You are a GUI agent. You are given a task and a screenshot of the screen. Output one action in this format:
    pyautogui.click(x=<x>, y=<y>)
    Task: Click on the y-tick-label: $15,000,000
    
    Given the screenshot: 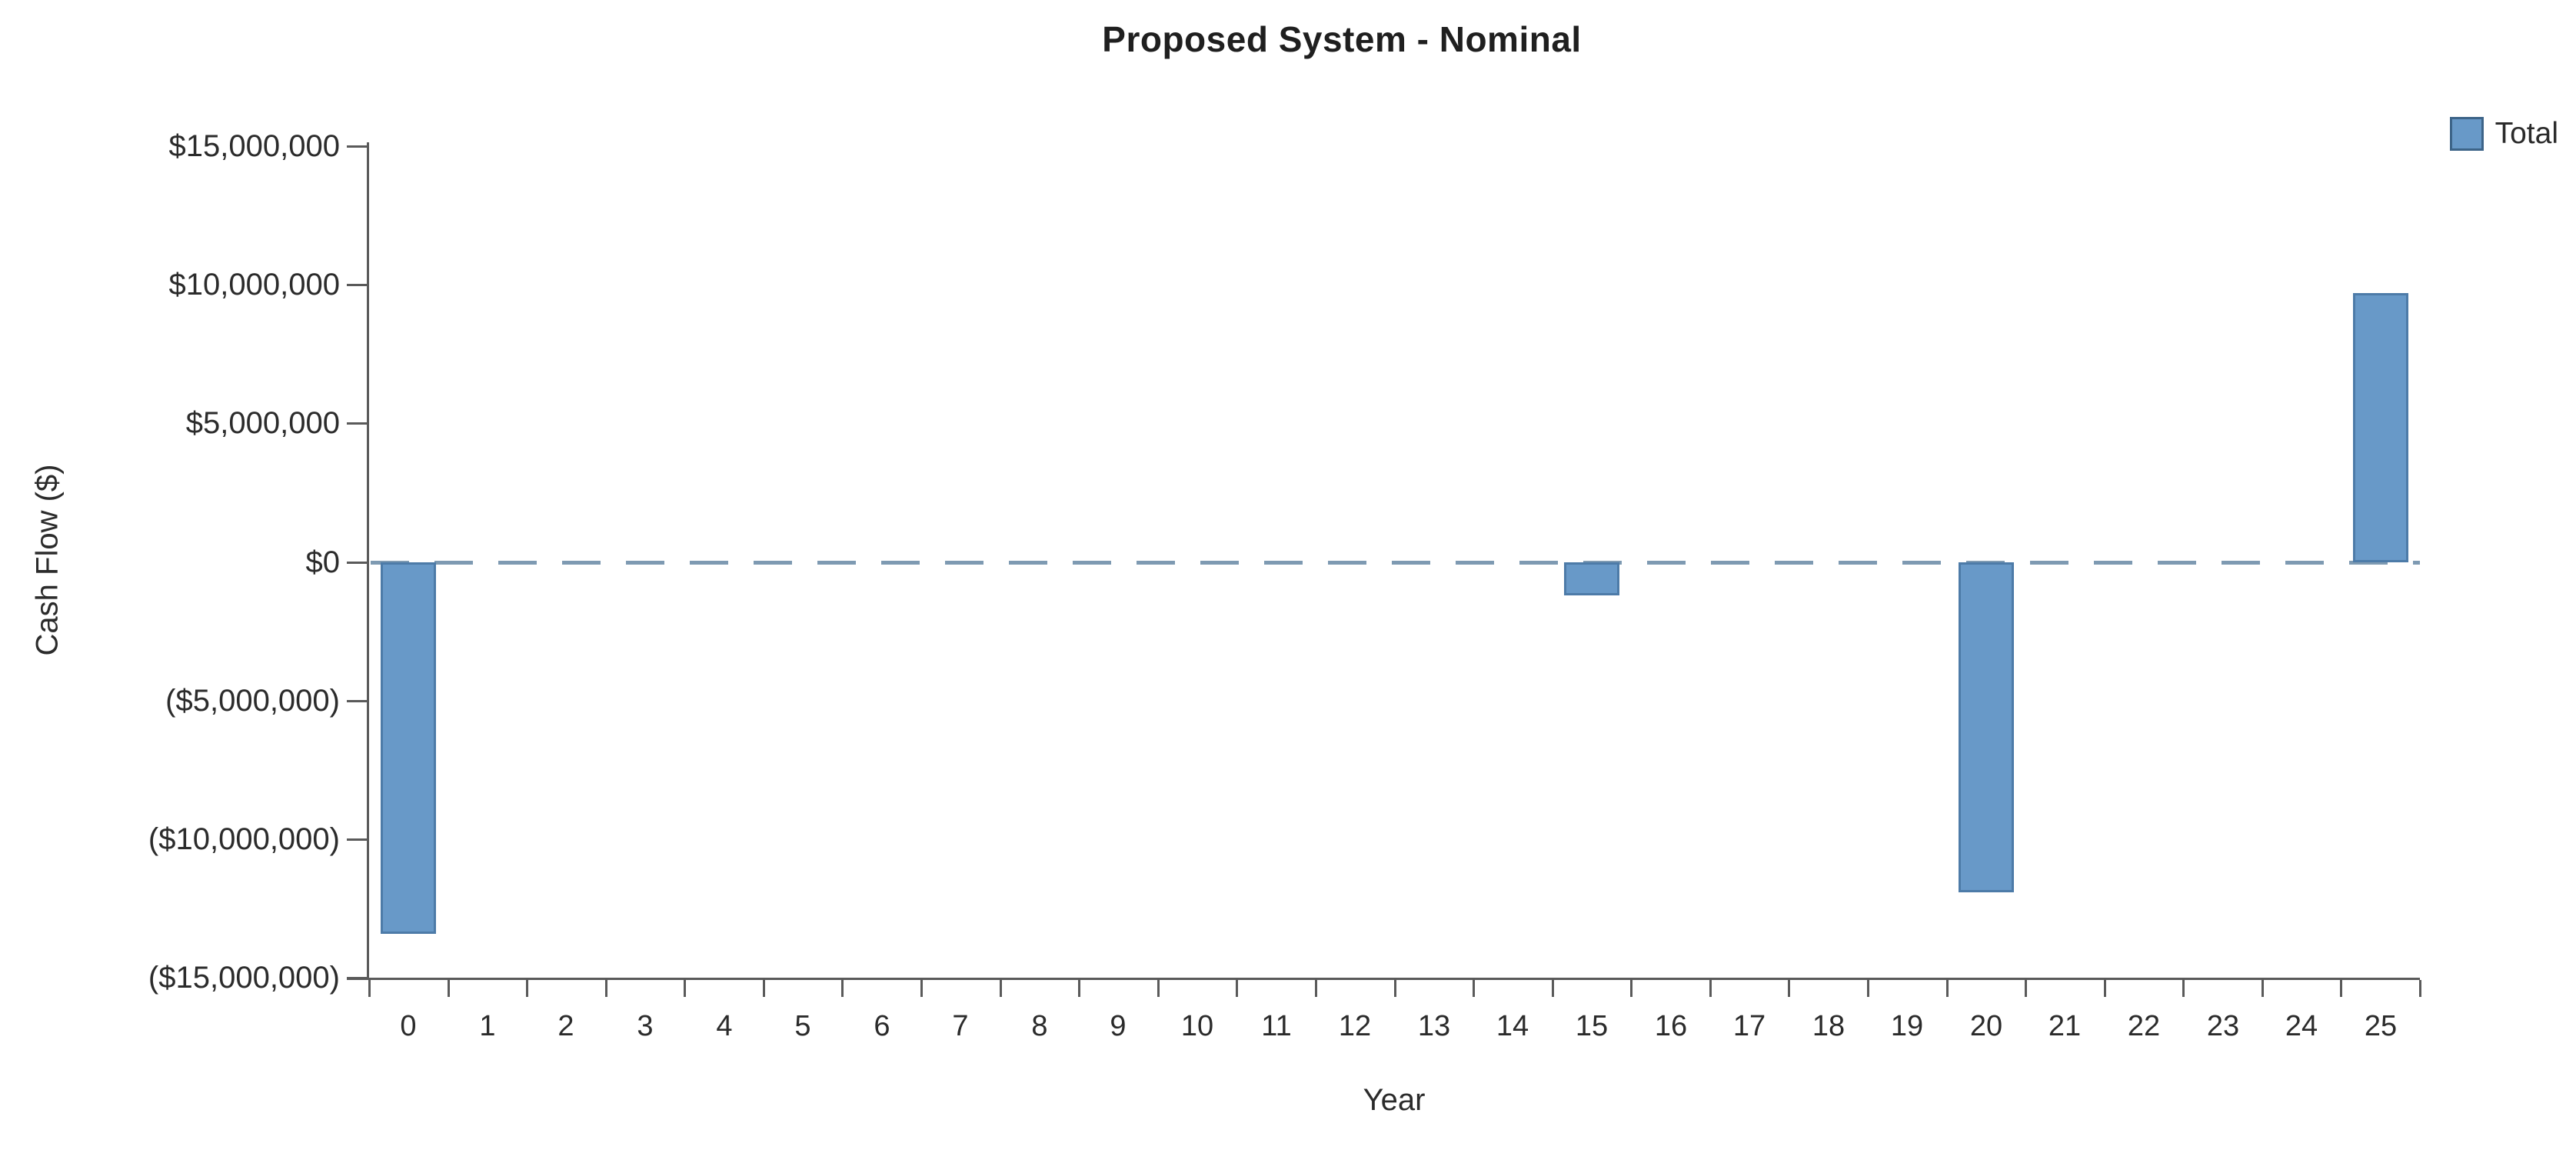 What is the action you would take?
    pyautogui.click(x=254, y=146)
    